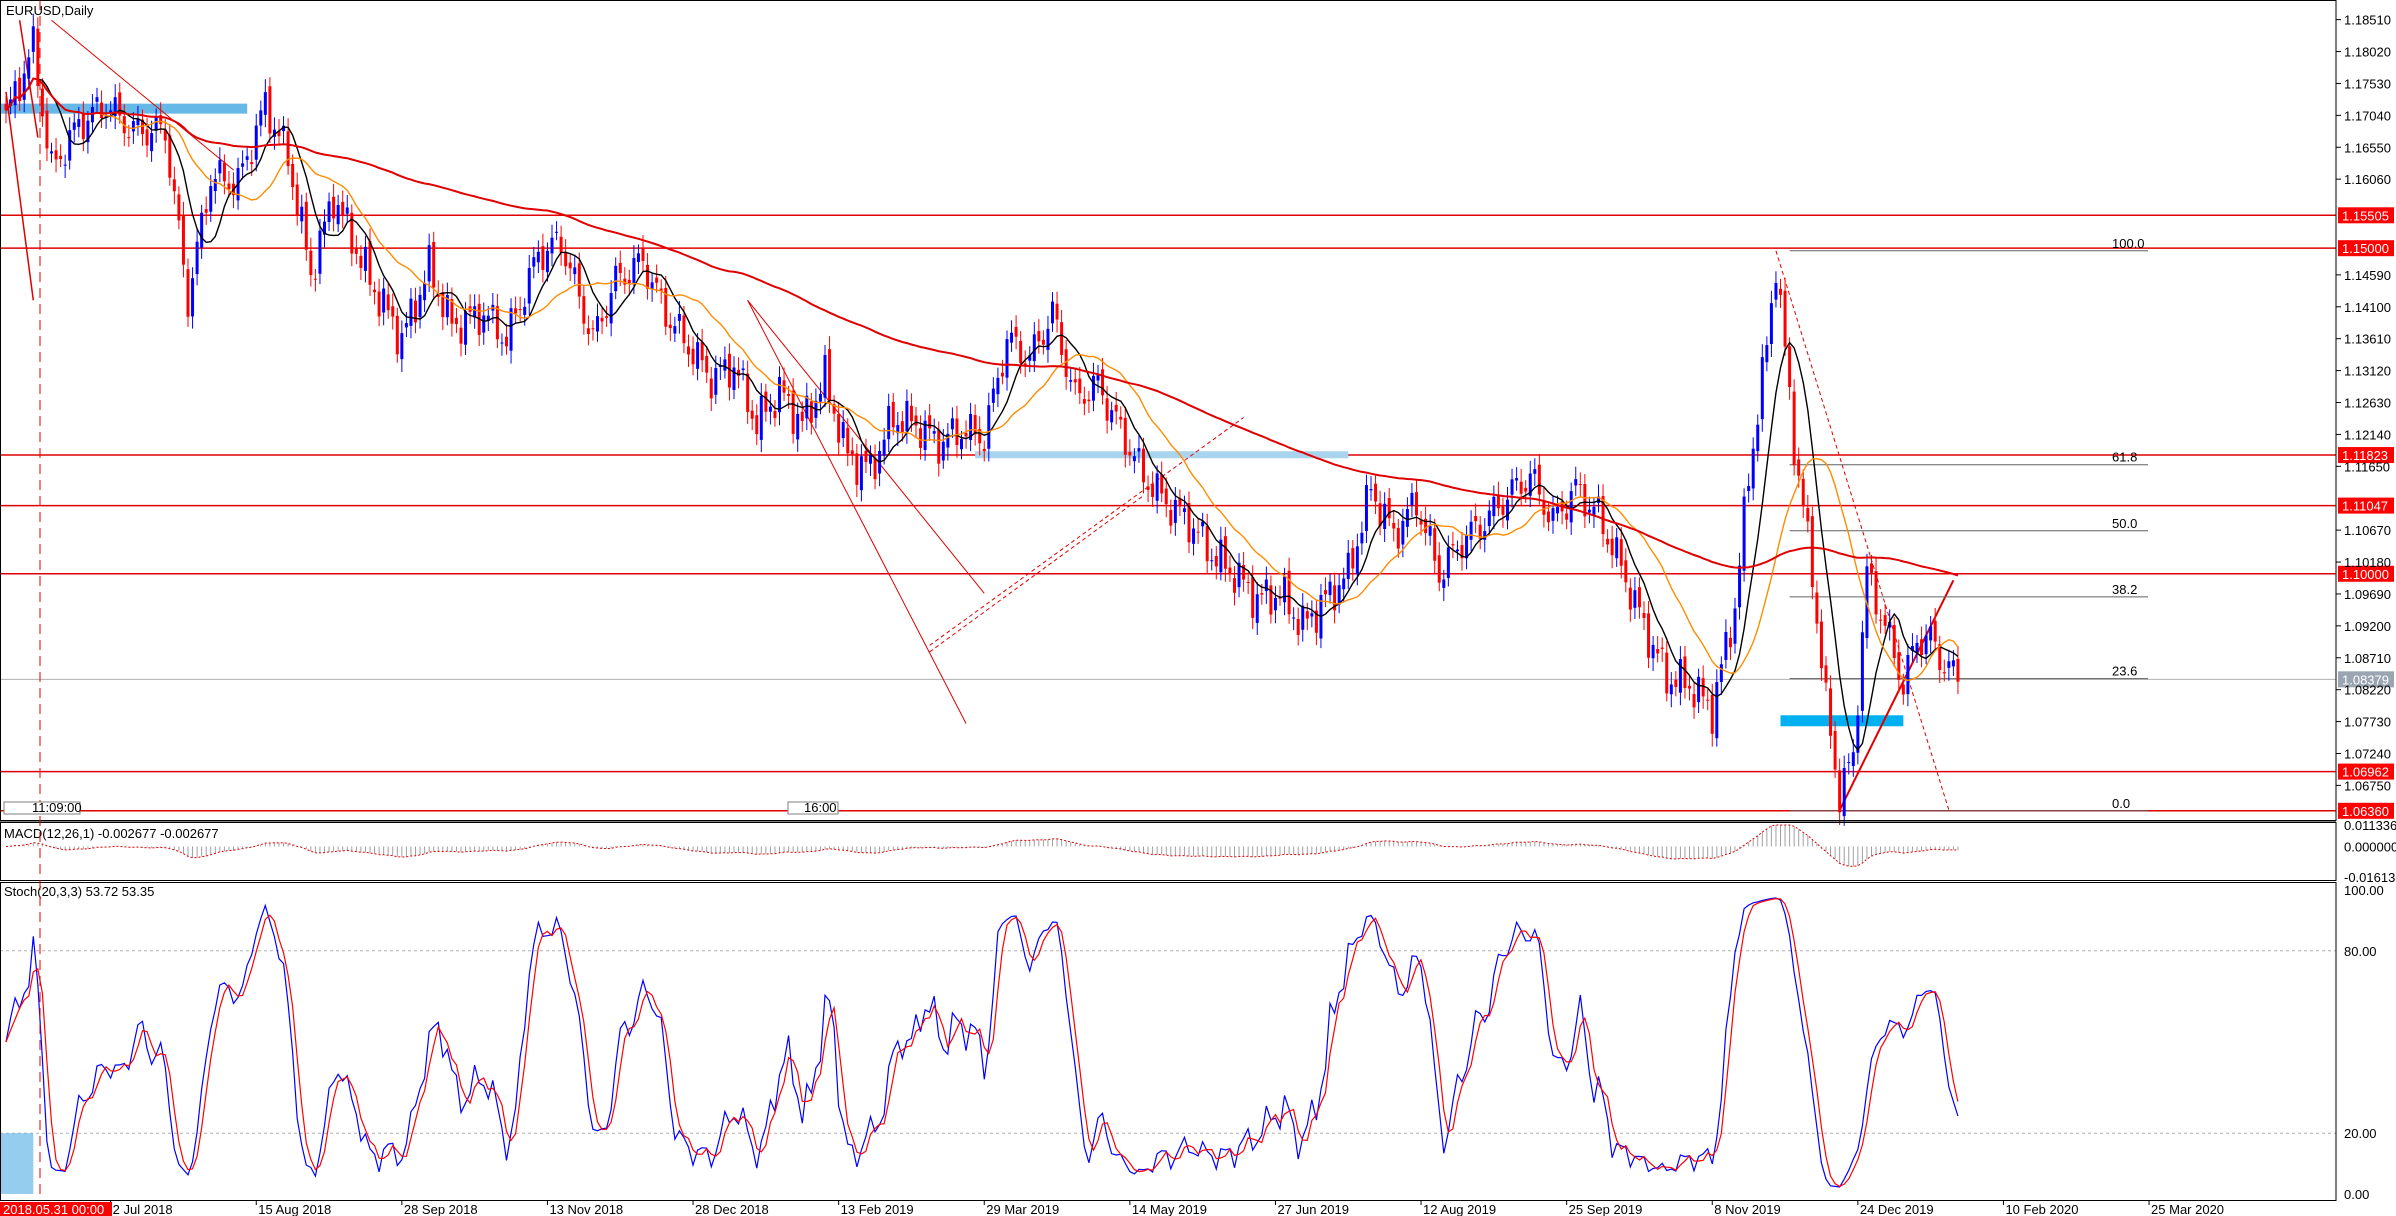 This screenshot has width=2396, height=1216. Describe the element at coordinates (2367, 20) in the screenshot. I see `price-tick-0: 1.18510` at that location.